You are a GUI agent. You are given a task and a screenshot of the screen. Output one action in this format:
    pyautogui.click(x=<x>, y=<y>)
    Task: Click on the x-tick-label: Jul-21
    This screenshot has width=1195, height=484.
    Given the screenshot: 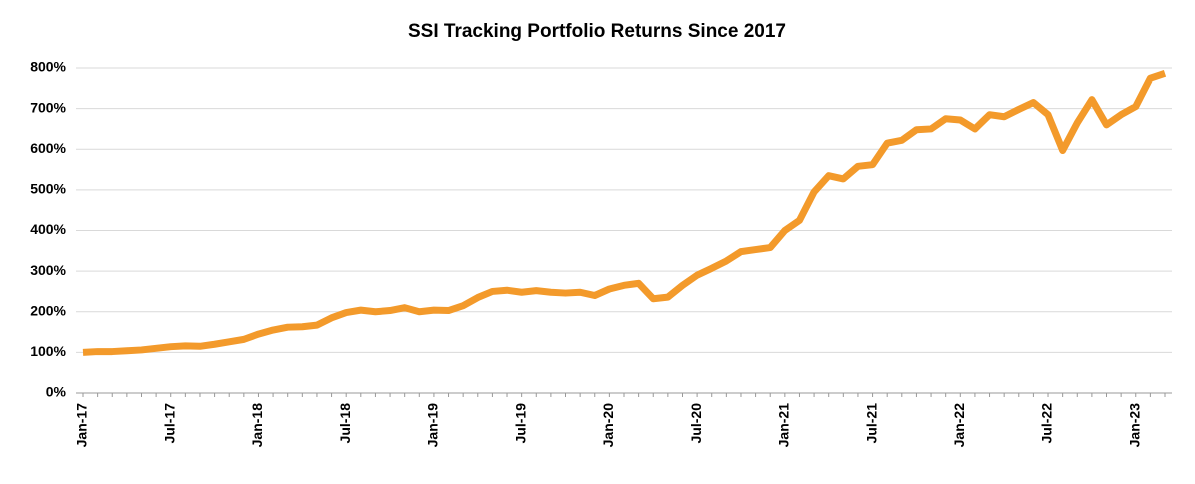 What is the action you would take?
    pyautogui.click(x=871, y=423)
    